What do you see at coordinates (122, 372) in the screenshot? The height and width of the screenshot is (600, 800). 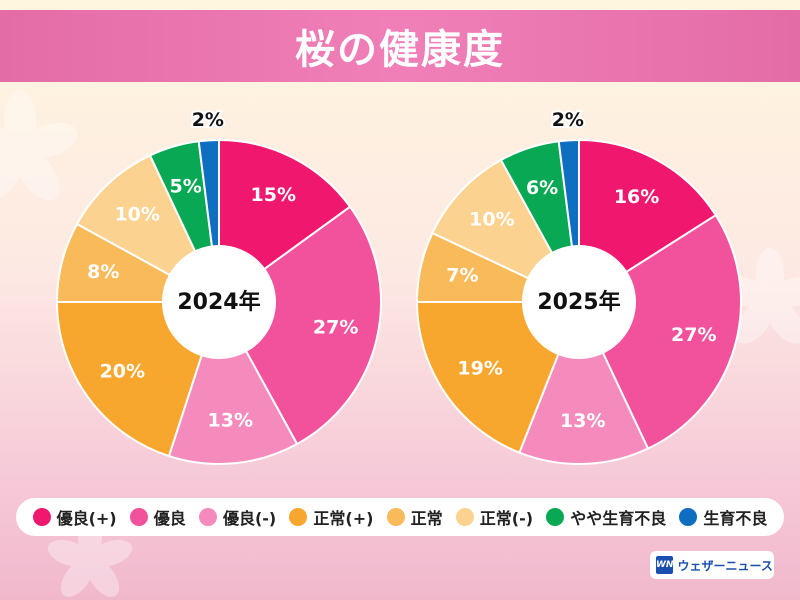 I see `slice-label: 20%` at bounding box center [122, 372].